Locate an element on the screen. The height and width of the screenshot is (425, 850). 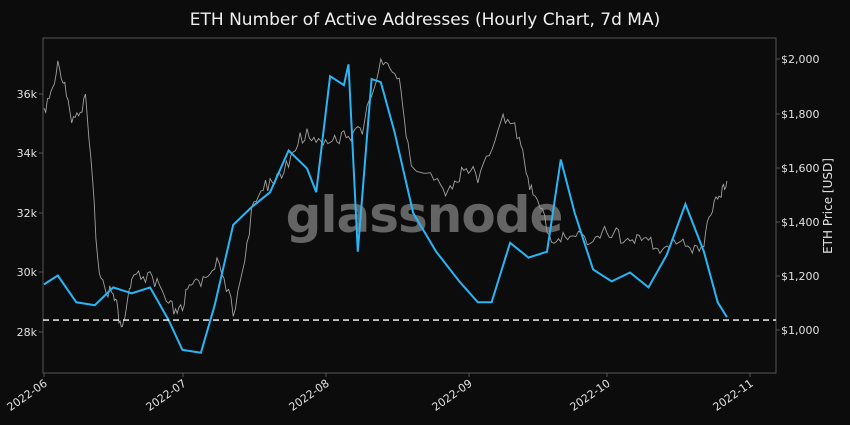
x-tick-label: 2022-08 is located at coordinates (309, 395).